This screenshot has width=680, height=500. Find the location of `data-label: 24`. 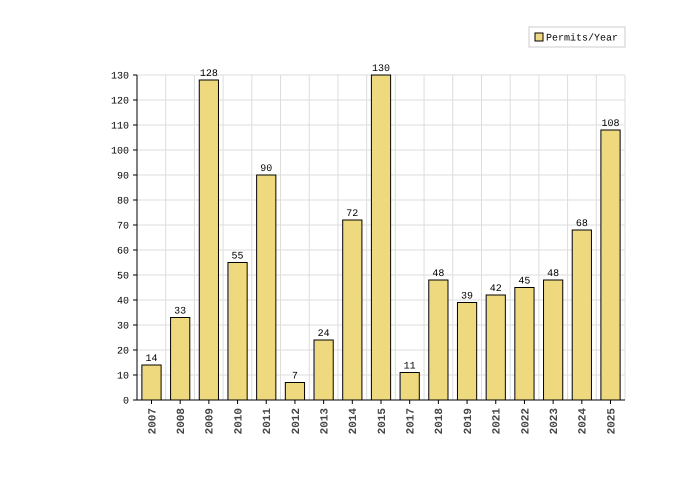

data-label: 24 is located at coordinates (324, 334).